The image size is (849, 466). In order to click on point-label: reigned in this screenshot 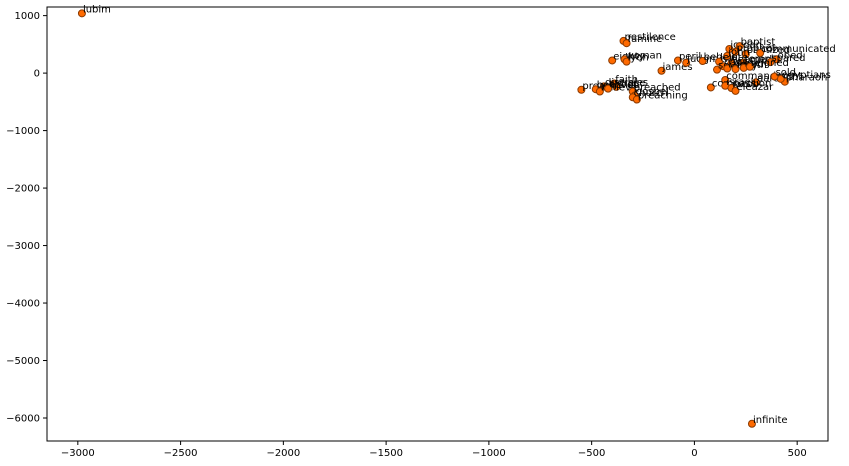, I will do `click(770, 63)`.